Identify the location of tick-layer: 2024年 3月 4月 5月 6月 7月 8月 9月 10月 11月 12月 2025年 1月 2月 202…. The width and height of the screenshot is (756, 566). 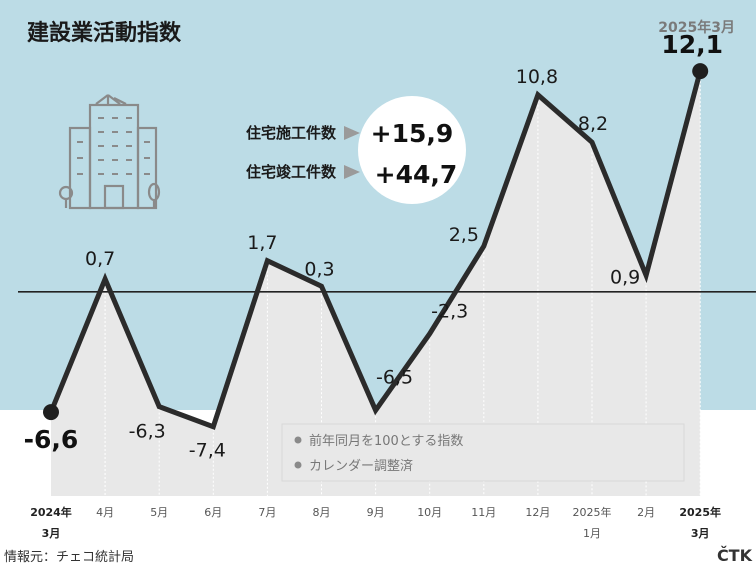
(375, 522).